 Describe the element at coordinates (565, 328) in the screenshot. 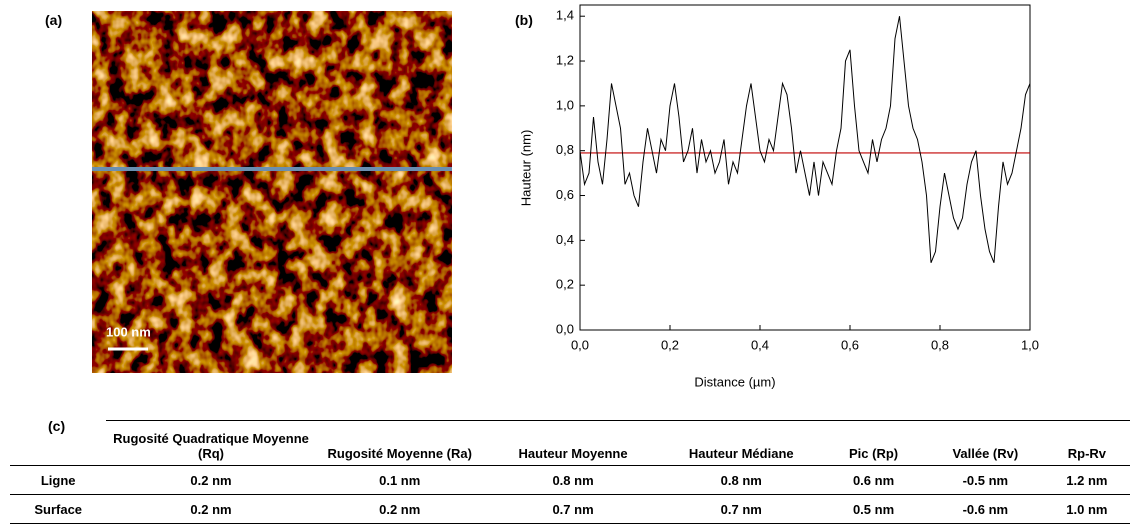

I see `y-tick-label: 0,0` at that location.